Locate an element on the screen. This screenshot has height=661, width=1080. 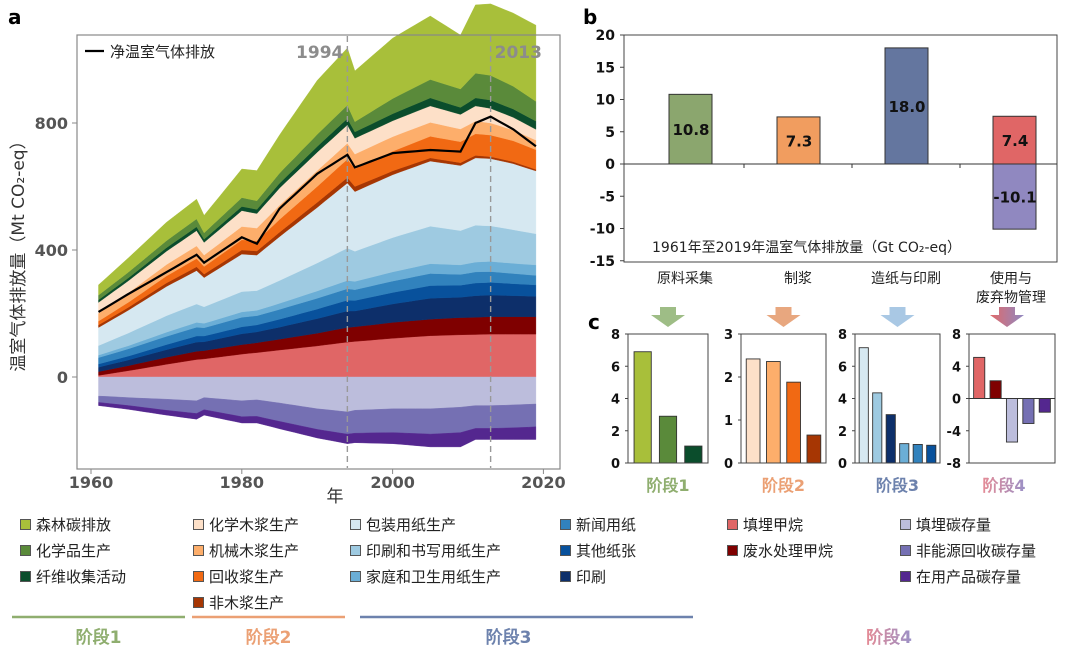
legend-label: 填埋甲烷 is located at coordinates (773, 525).